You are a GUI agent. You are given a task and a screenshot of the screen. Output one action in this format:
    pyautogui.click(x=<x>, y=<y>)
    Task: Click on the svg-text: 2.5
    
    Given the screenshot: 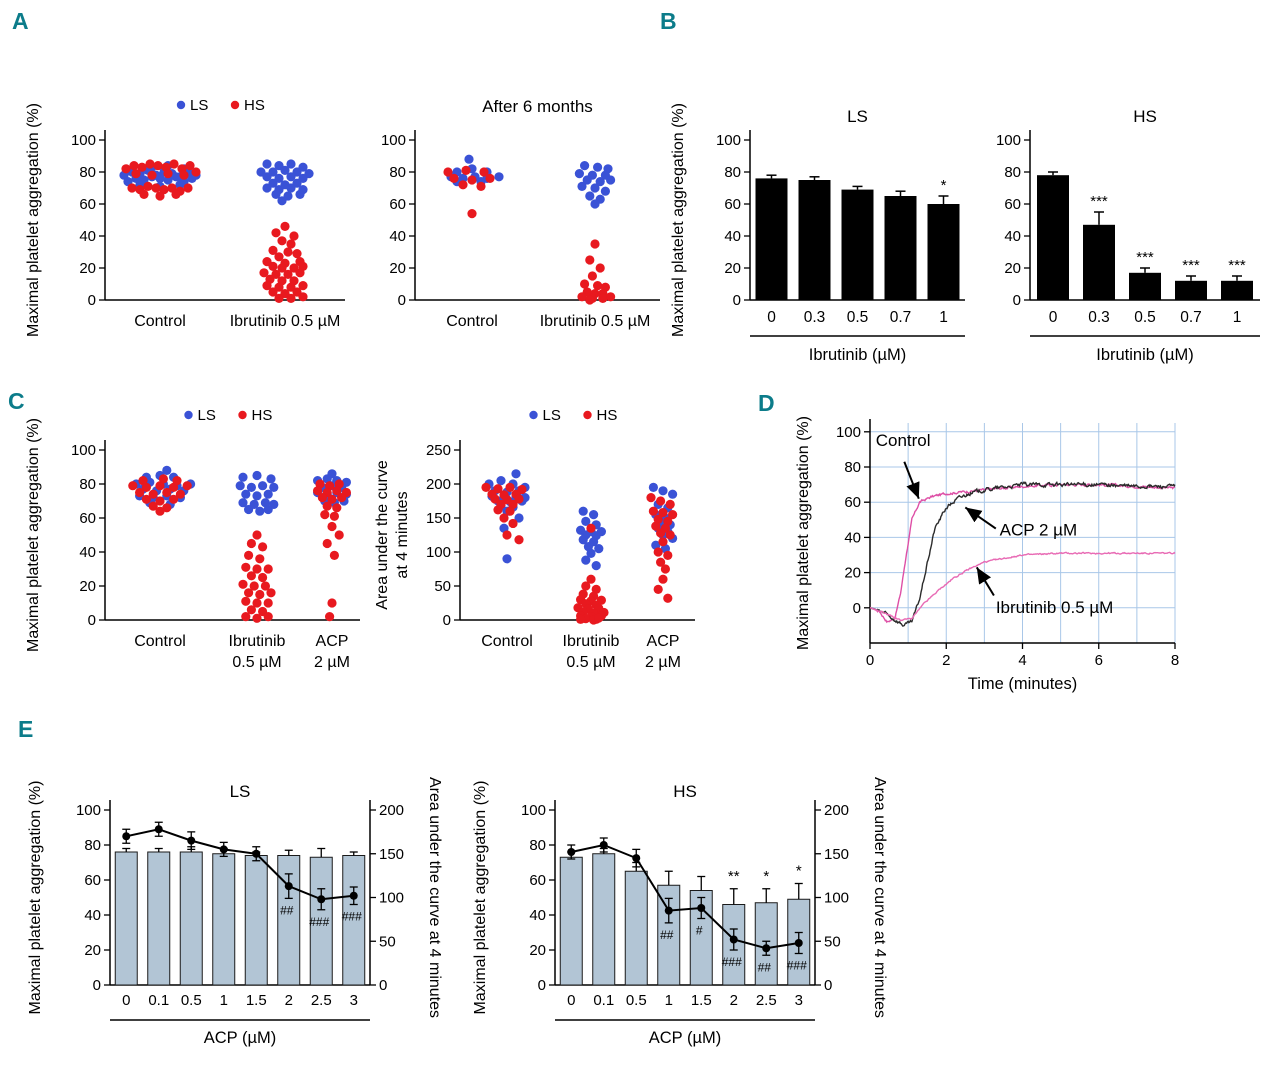 What is the action you would take?
    pyautogui.click(x=321, y=1000)
    